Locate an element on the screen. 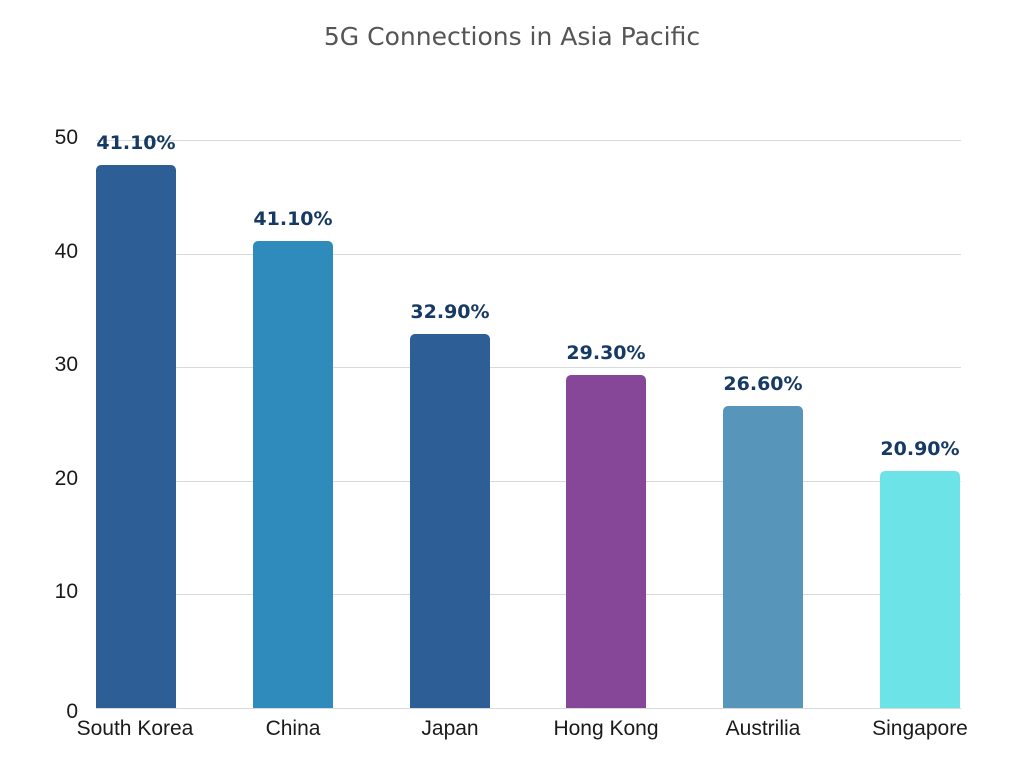 Image resolution: width=1024 pixels, height=768 pixels. x-tick-label: Singapore is located at coordinates (920, 728).